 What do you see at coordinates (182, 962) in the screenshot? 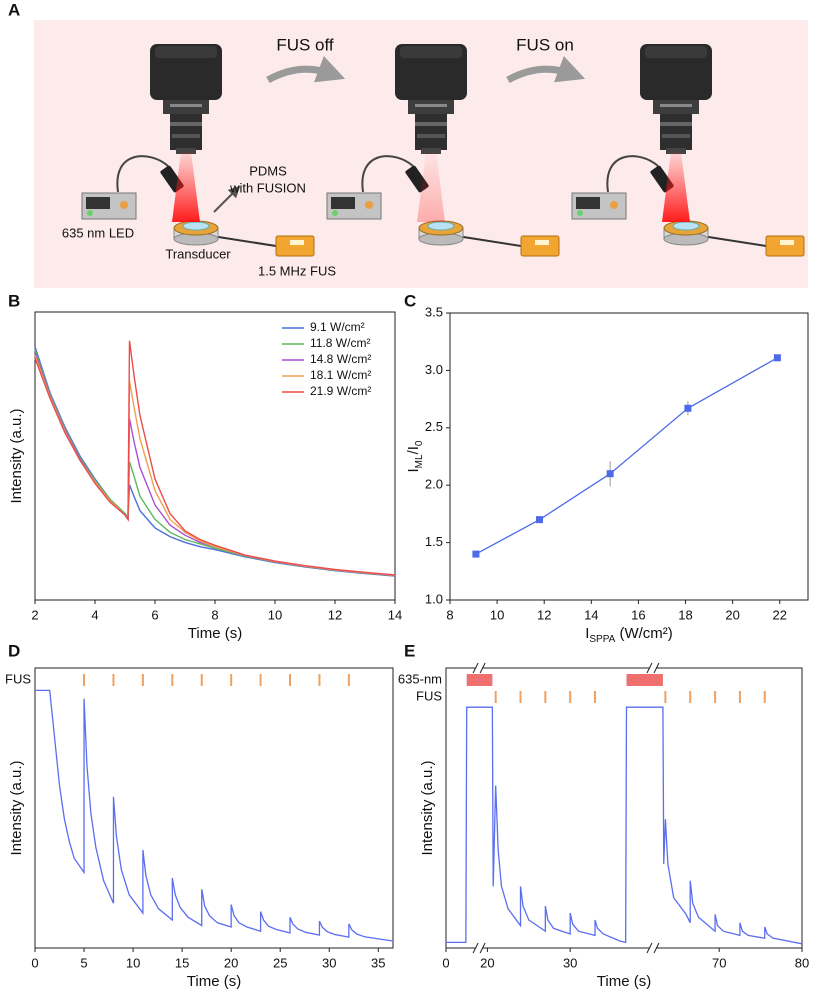
I see `x-tick-label: 15` at bounding box center [182, 962].